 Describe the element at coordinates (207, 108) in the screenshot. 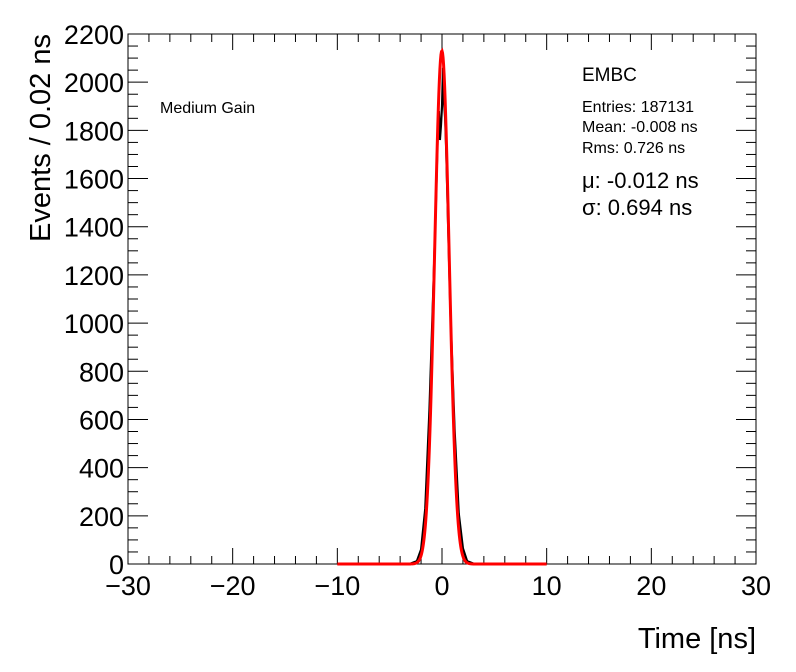

I see `gain-label: Medium Gain` at that location.